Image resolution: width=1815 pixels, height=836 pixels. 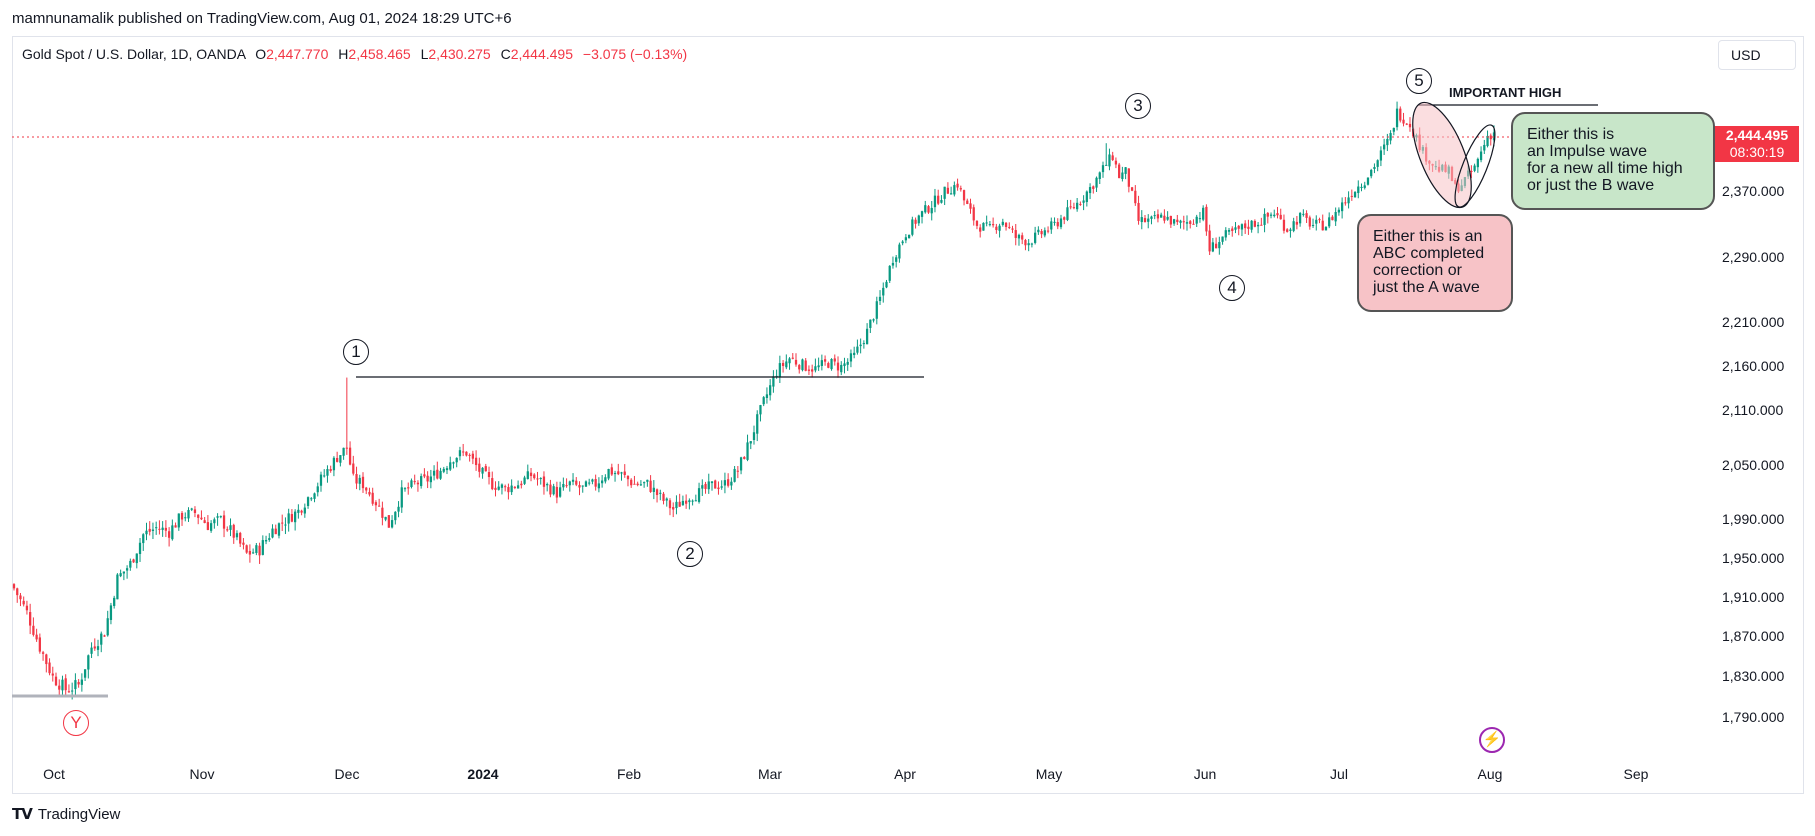 What do you see at coordinates (1505, 92) in the screenshot?
I see `important-high-label: IMPORTANT HIGH` at bounding box center [1505, 92].